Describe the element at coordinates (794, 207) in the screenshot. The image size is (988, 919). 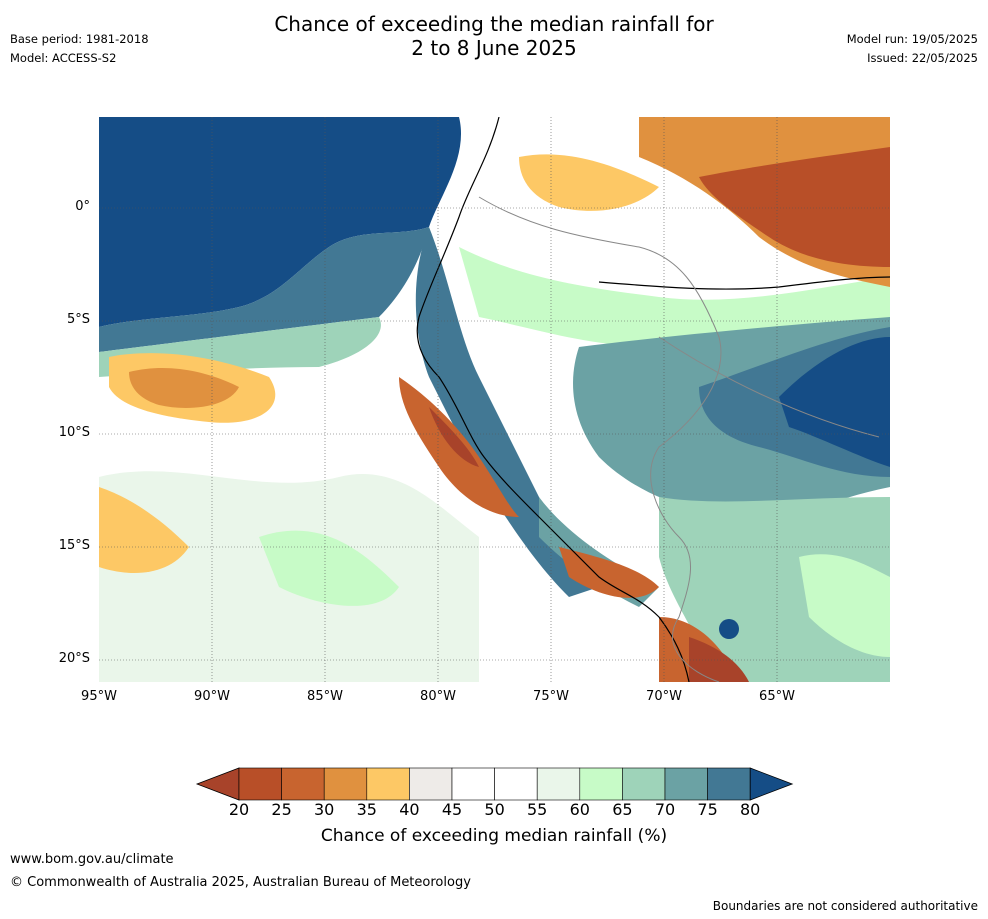
I see `area-25-30-northeast` at that location.